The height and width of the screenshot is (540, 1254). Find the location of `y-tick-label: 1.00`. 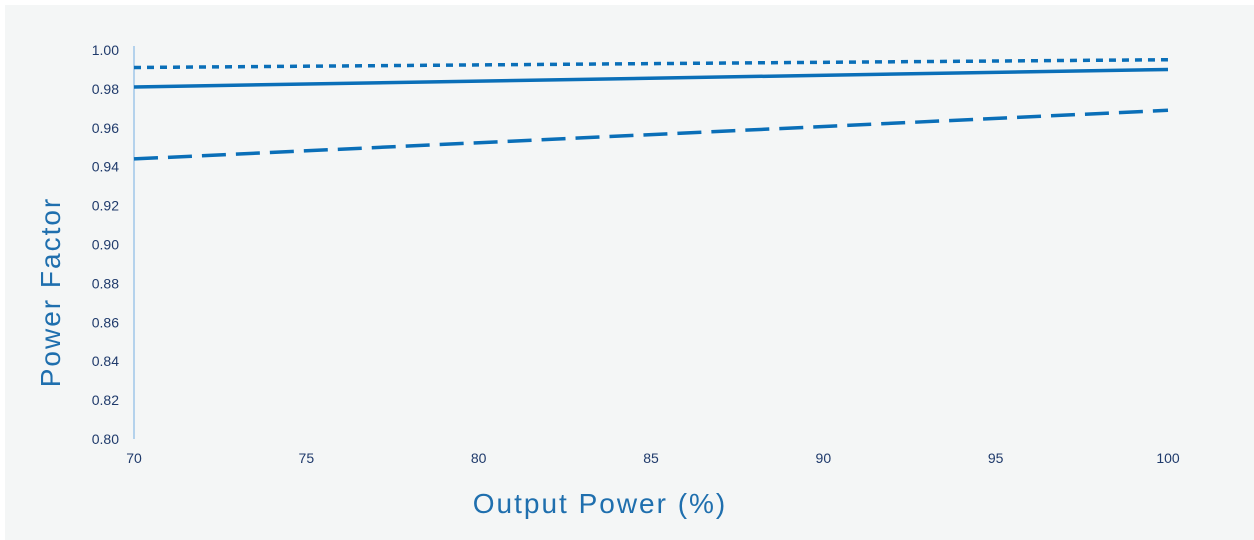

y-tick-label: 1.00 is located at coordinates (105, 50).